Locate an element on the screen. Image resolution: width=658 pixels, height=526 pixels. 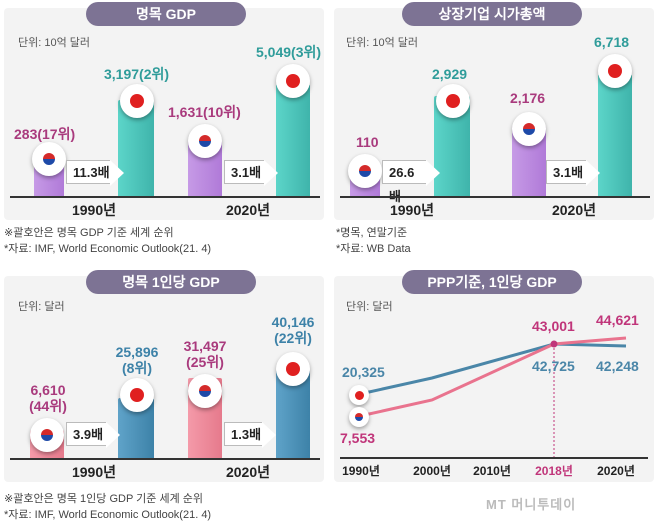
note-source: *자료: WB Data is located at coordinates (373, 249).